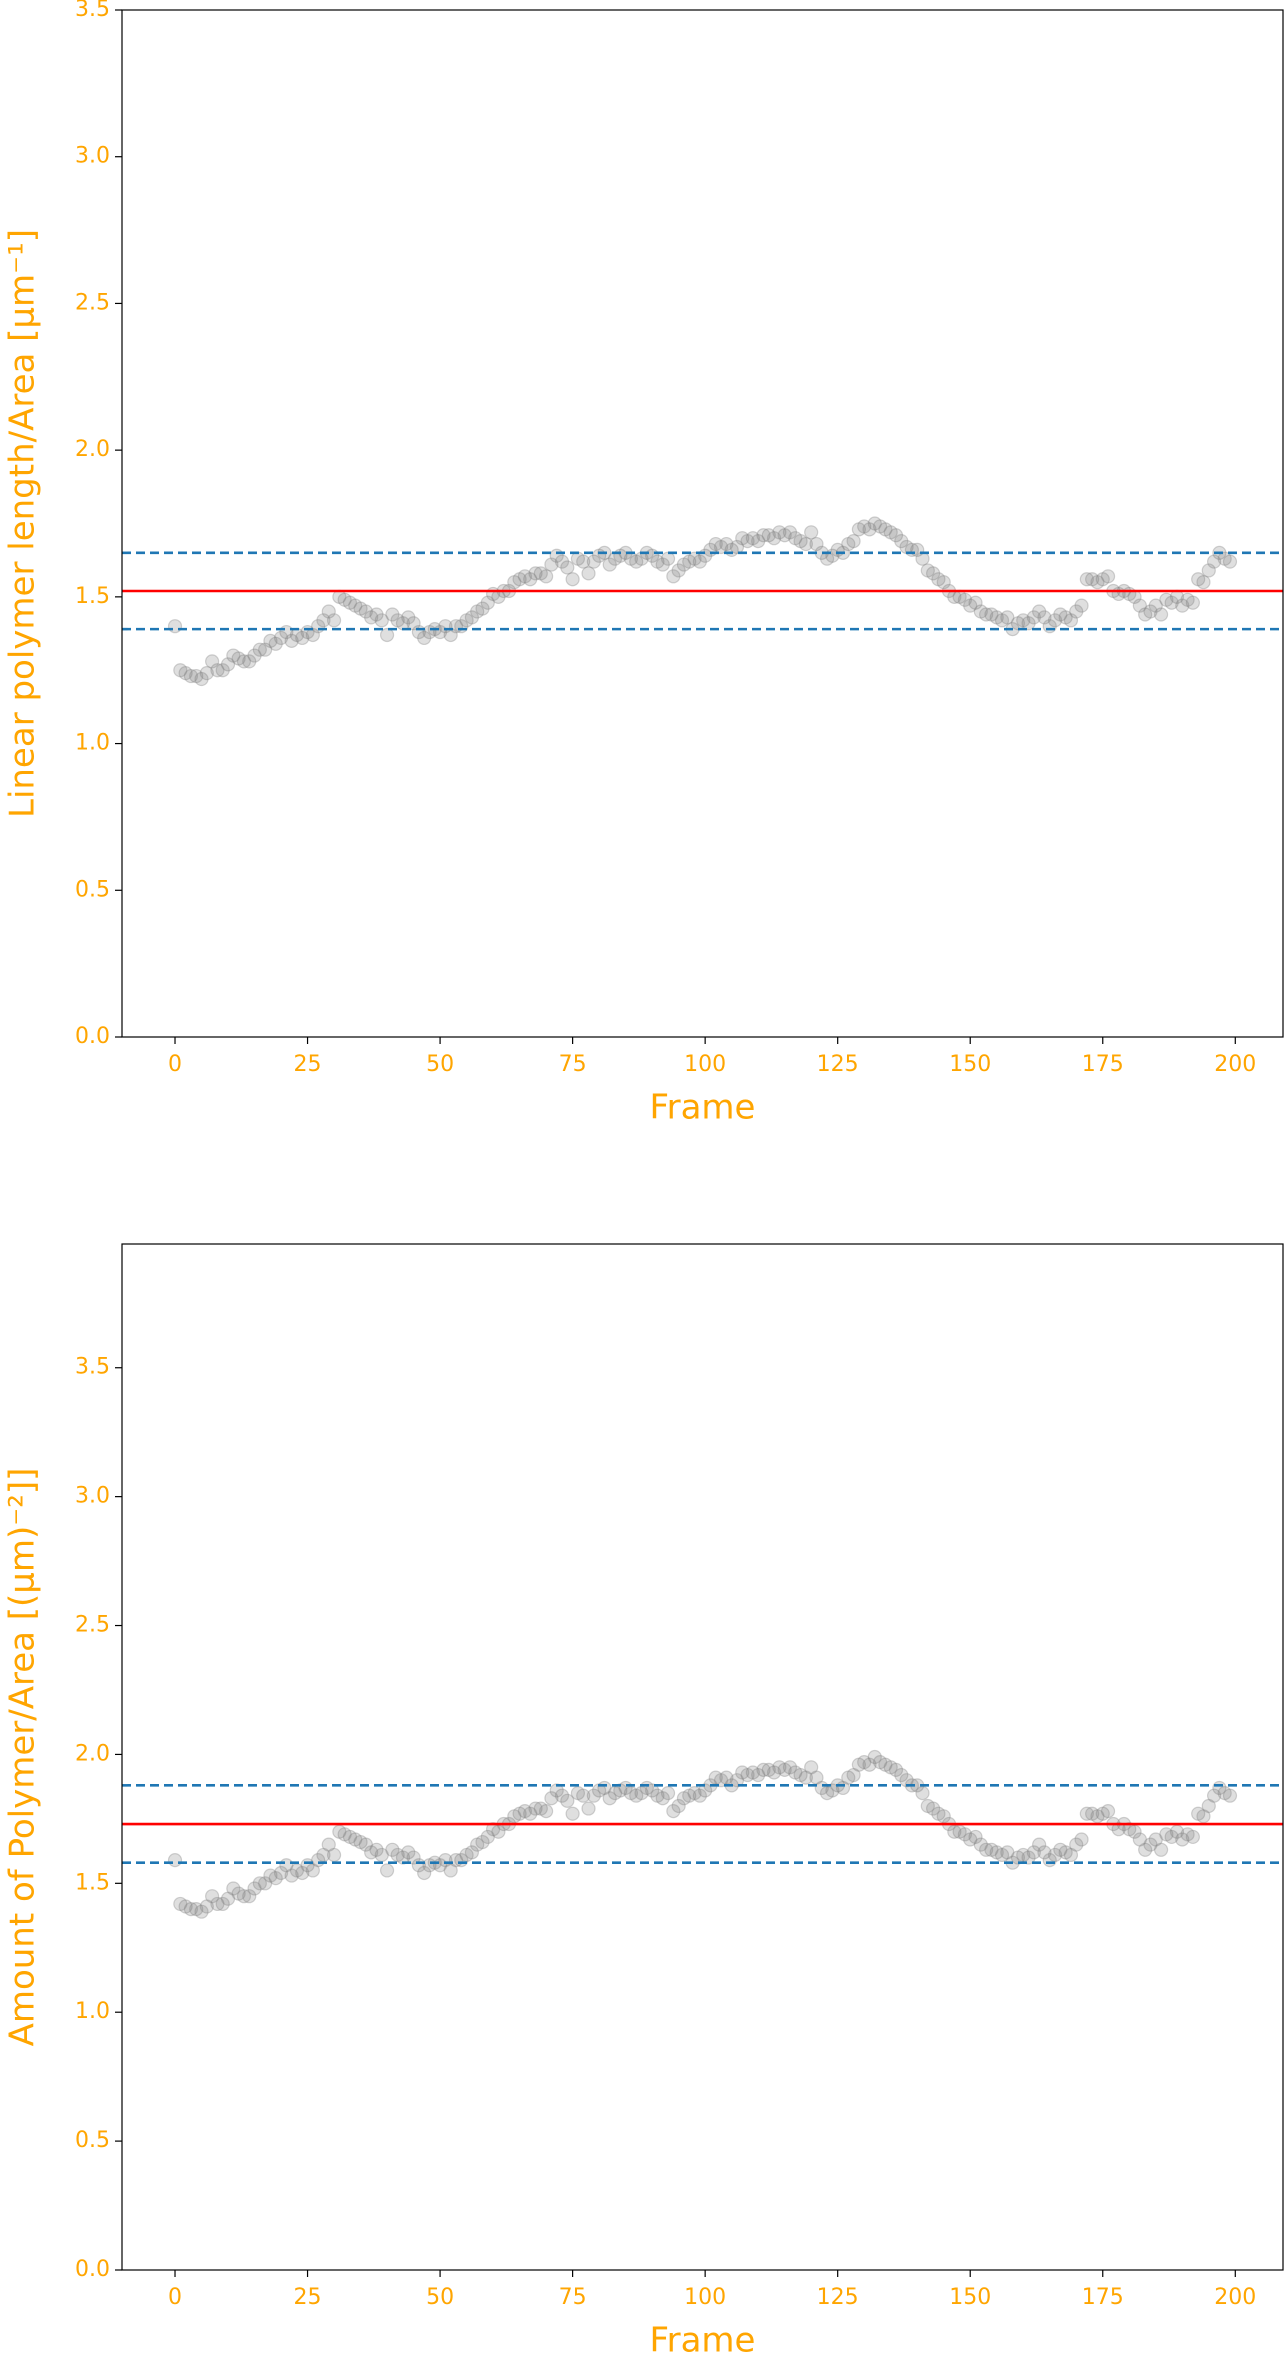 The image size is (1285, 2369). What do you see at coordinates (308, 1064) in the screenshot?
I see `x-tick-label: 25` at bounding box center [308, 1064].